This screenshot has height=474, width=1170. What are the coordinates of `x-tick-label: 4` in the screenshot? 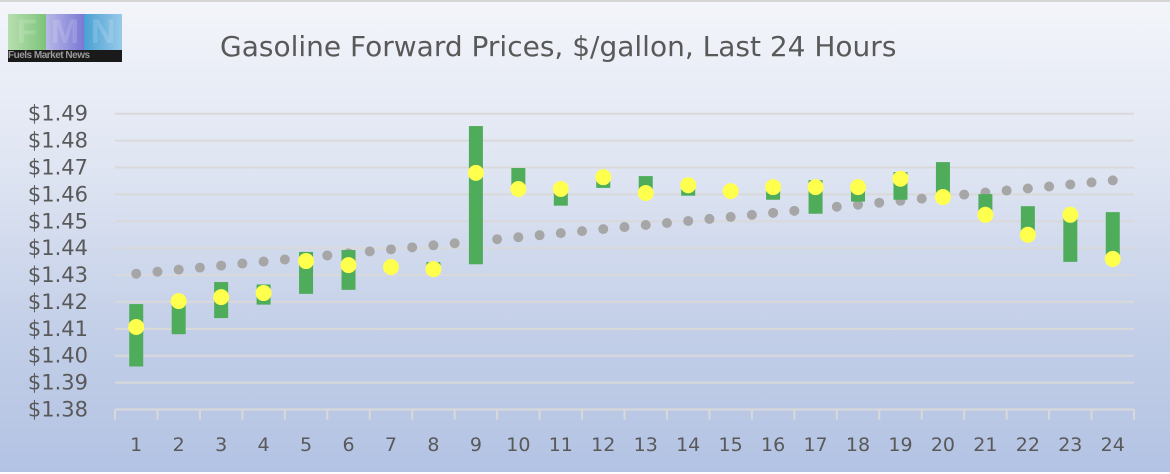 It's located at (264, 445).